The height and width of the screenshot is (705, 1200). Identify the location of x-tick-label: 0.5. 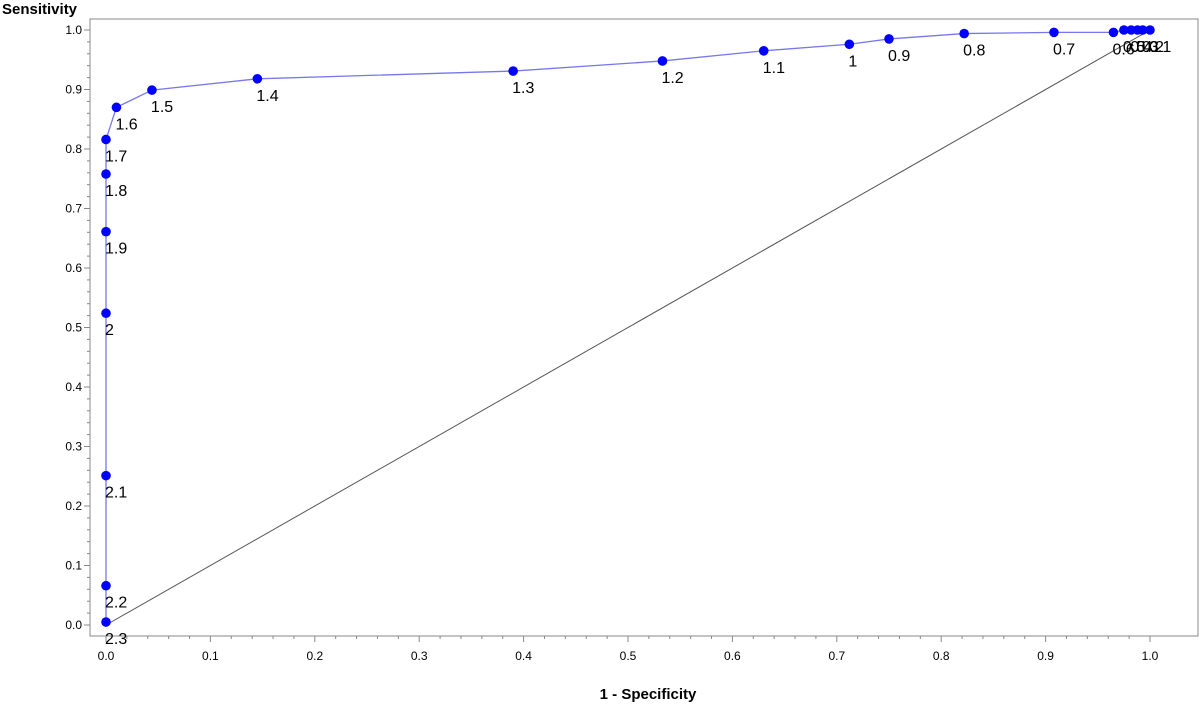
(628, 656).